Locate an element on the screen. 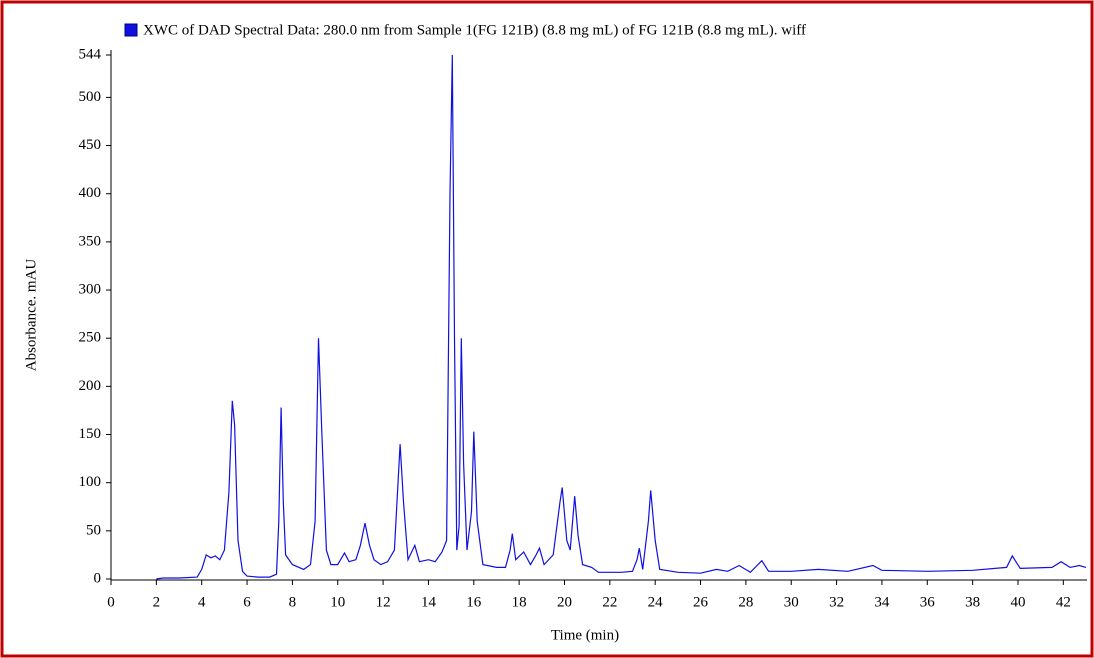  legend-swatch is located at coordinates (131, 30).